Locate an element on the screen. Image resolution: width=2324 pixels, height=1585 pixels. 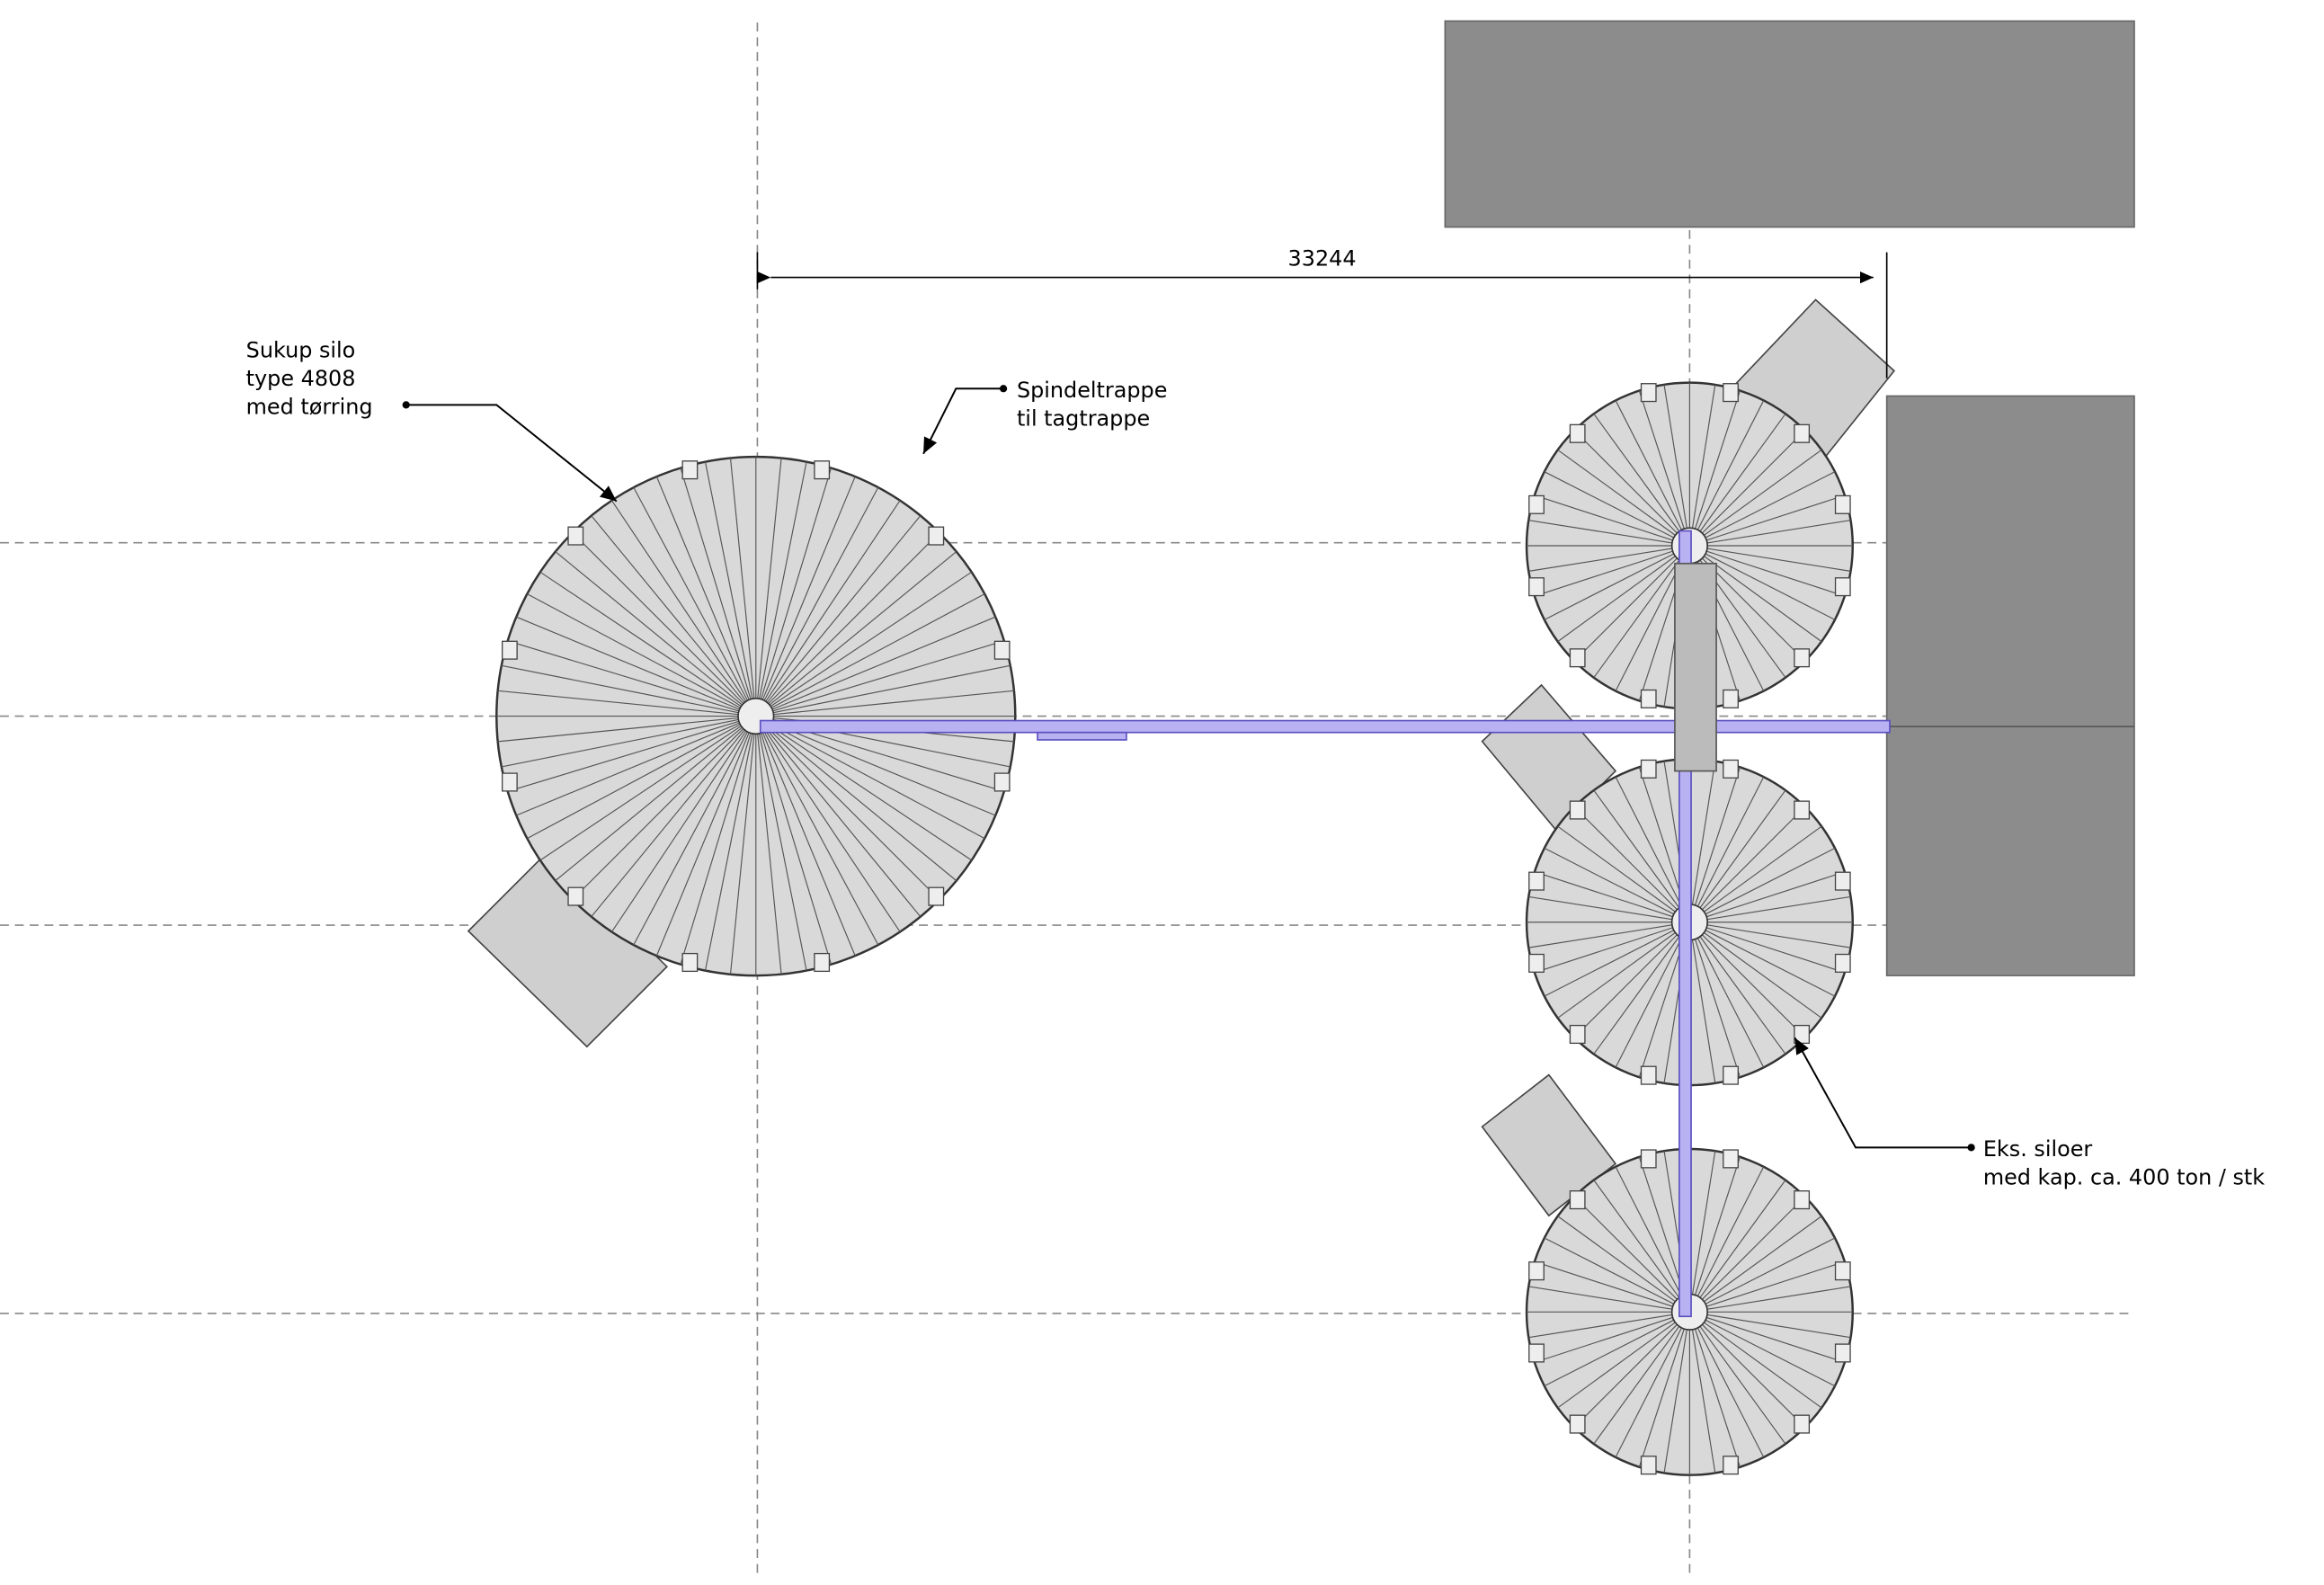
annotation: Eks. siloer med kap. ca. 400 ton / stk is located at coordinates (2029, 1113).